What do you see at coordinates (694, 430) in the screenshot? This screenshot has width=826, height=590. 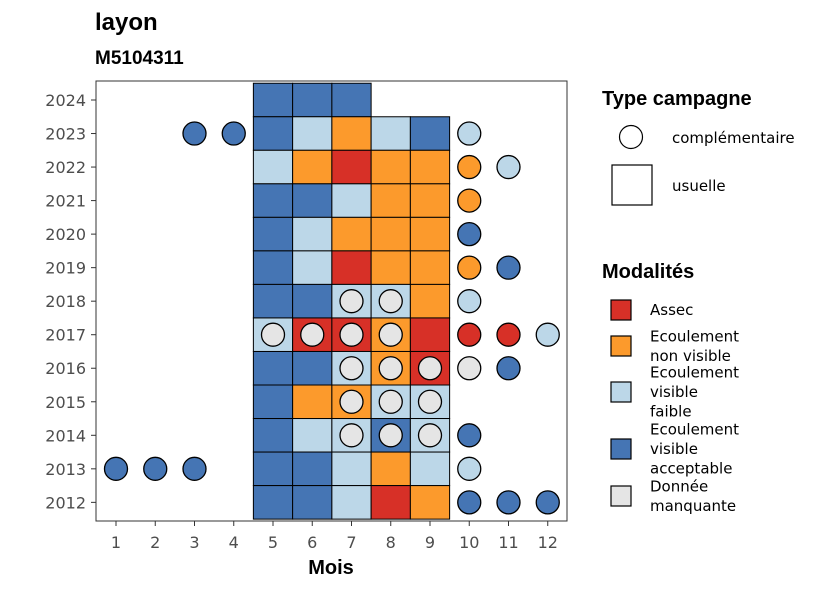 I see `legend-label-va: Ecoulement` at bounding box center [694, 430].